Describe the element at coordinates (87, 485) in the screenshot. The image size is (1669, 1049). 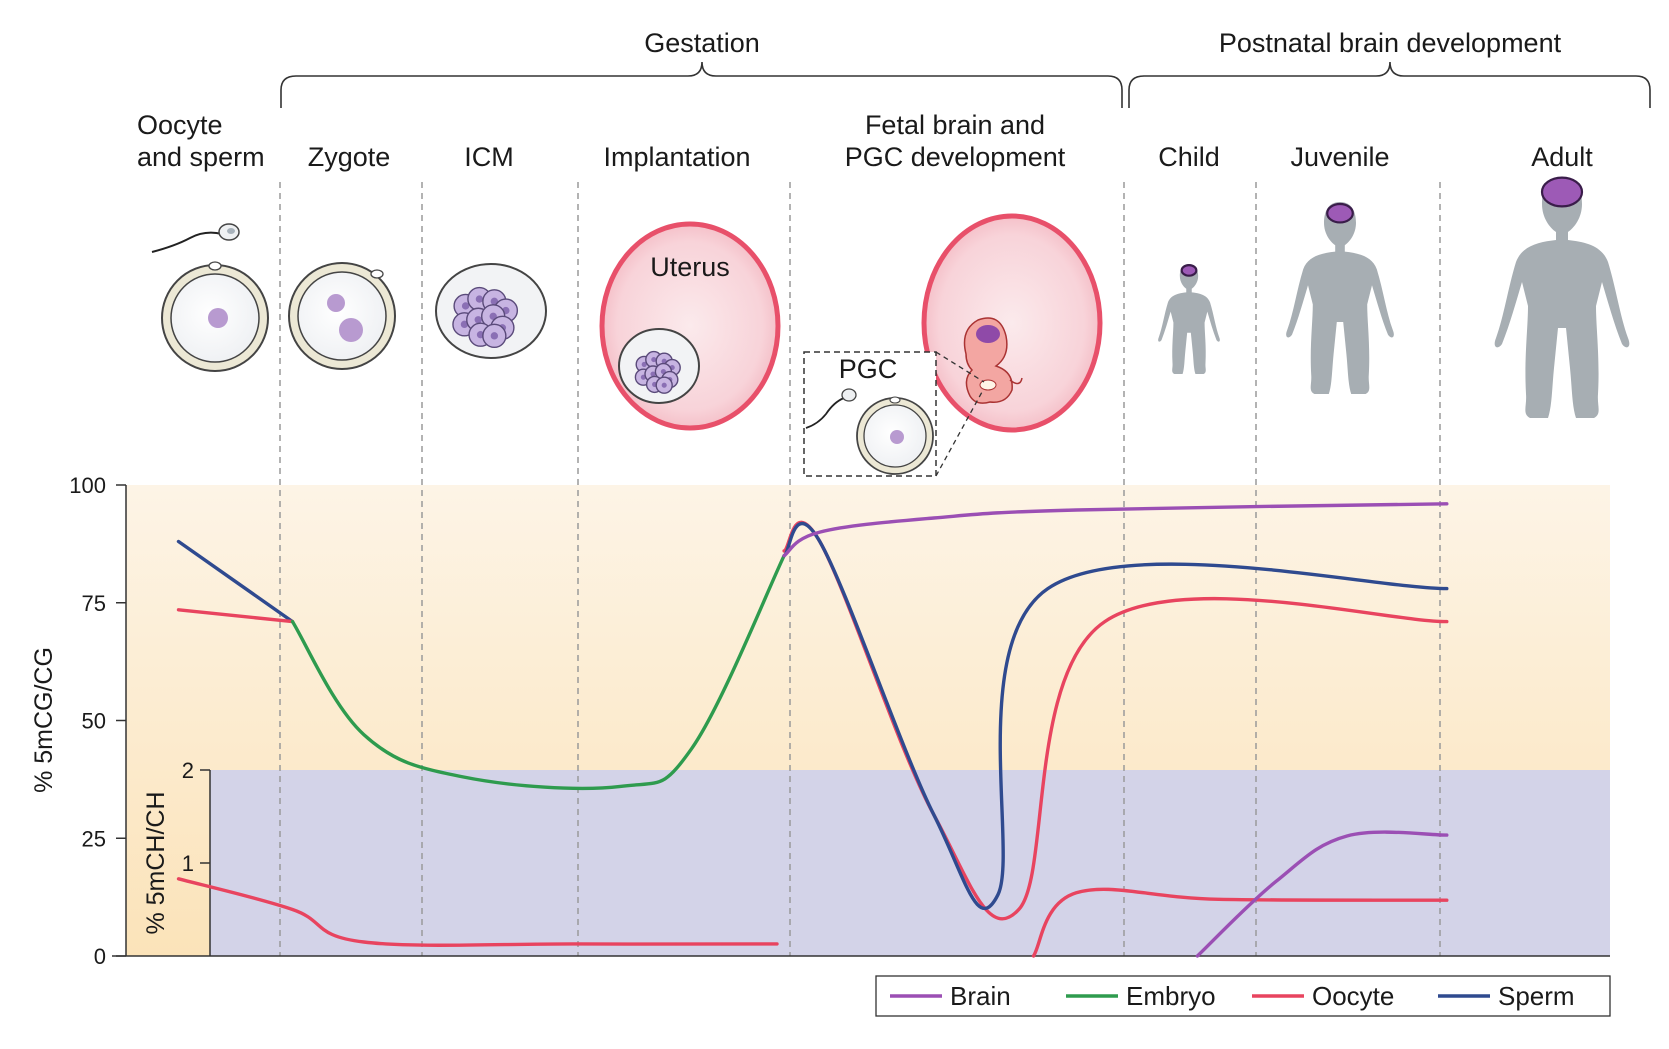
I see `cg-tick-label: 100` at that location.